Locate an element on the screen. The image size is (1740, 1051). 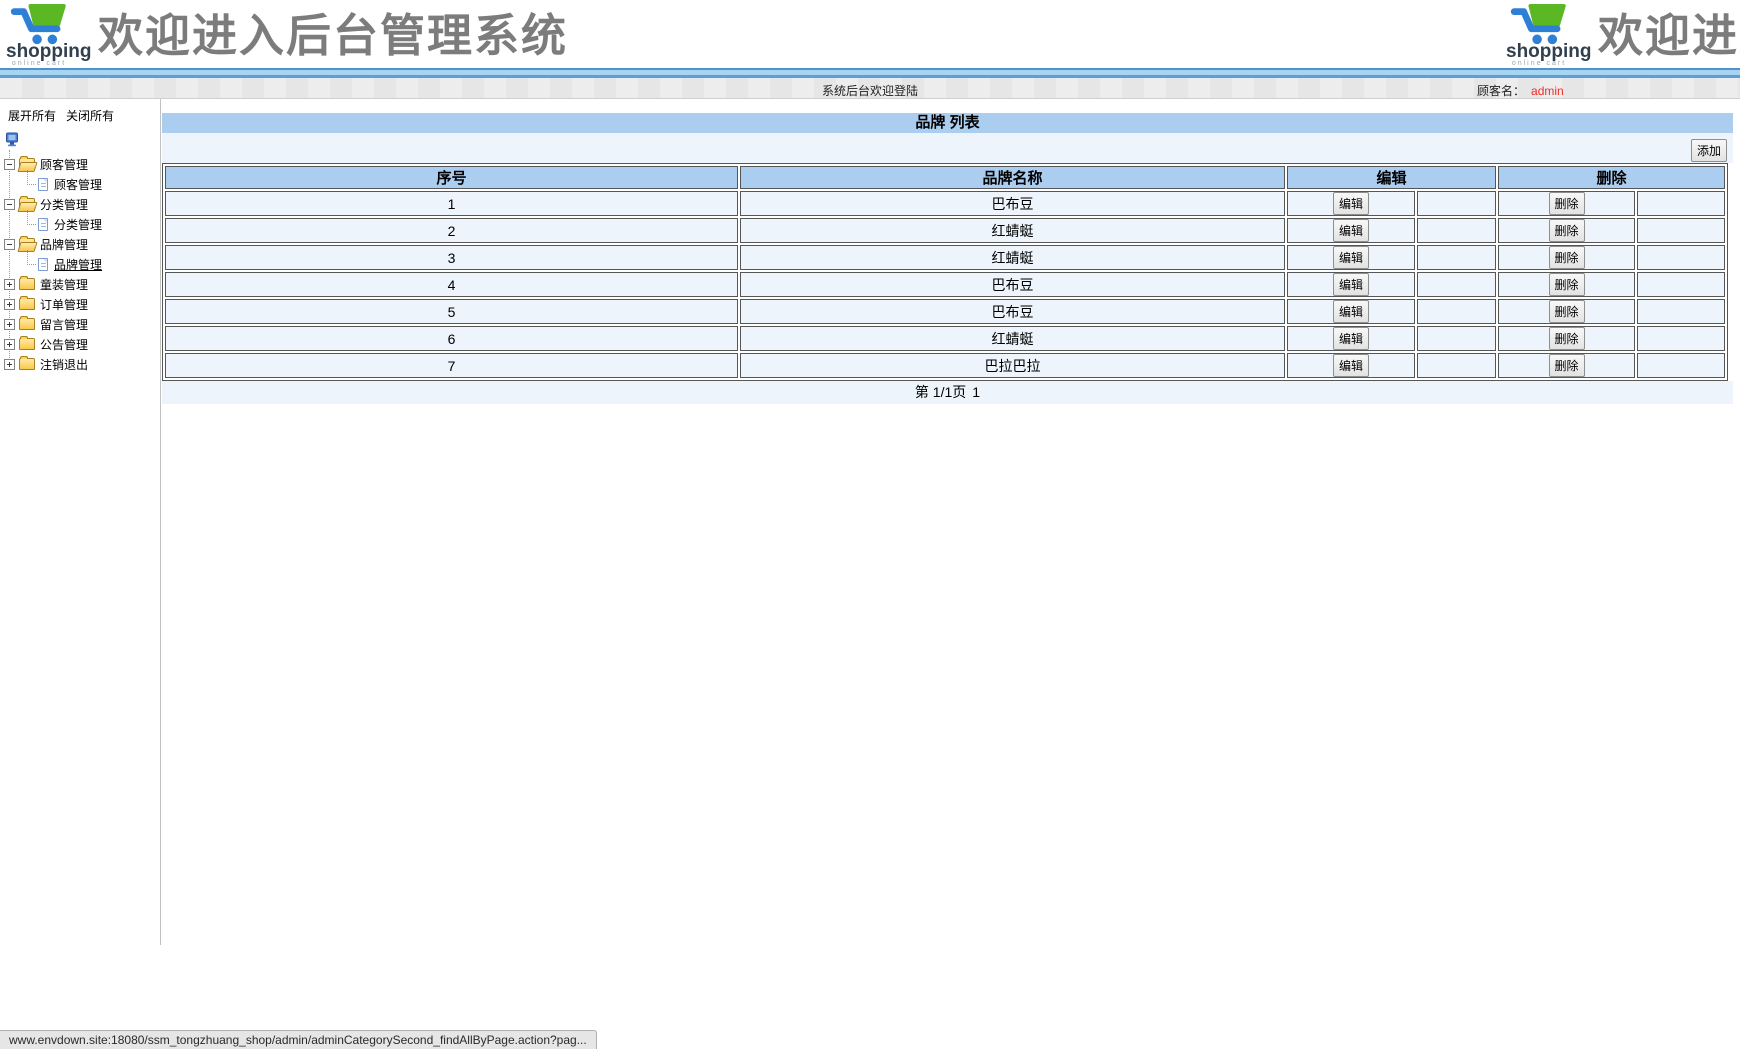
row-no-cell: 2 is located at coordinates (451, 230).